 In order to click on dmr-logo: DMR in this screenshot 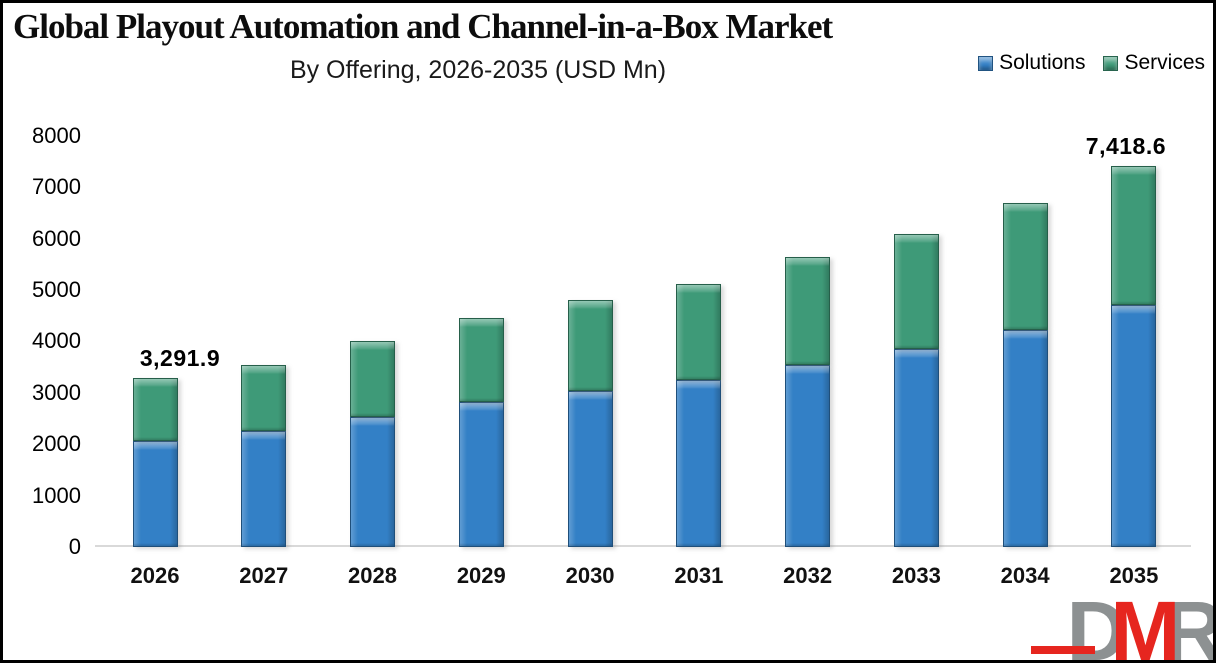, I will do `click(1140, 624)`.